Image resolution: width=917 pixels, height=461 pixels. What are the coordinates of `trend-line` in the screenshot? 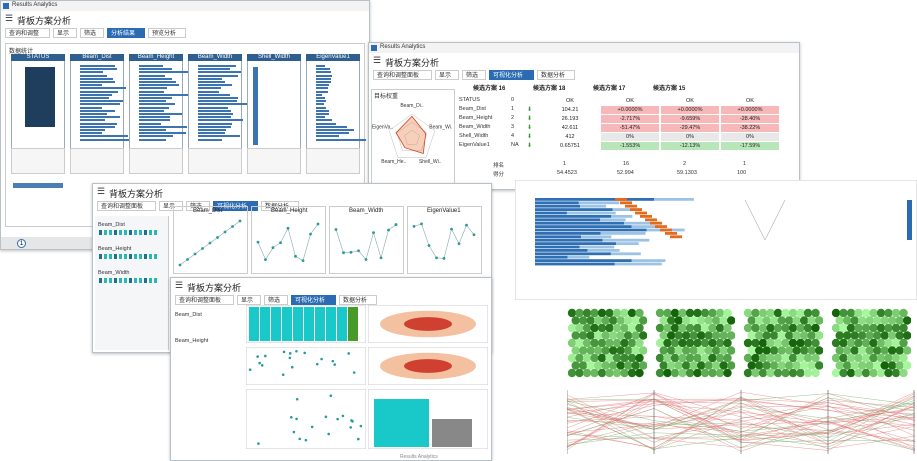 It's located at (444, 241).